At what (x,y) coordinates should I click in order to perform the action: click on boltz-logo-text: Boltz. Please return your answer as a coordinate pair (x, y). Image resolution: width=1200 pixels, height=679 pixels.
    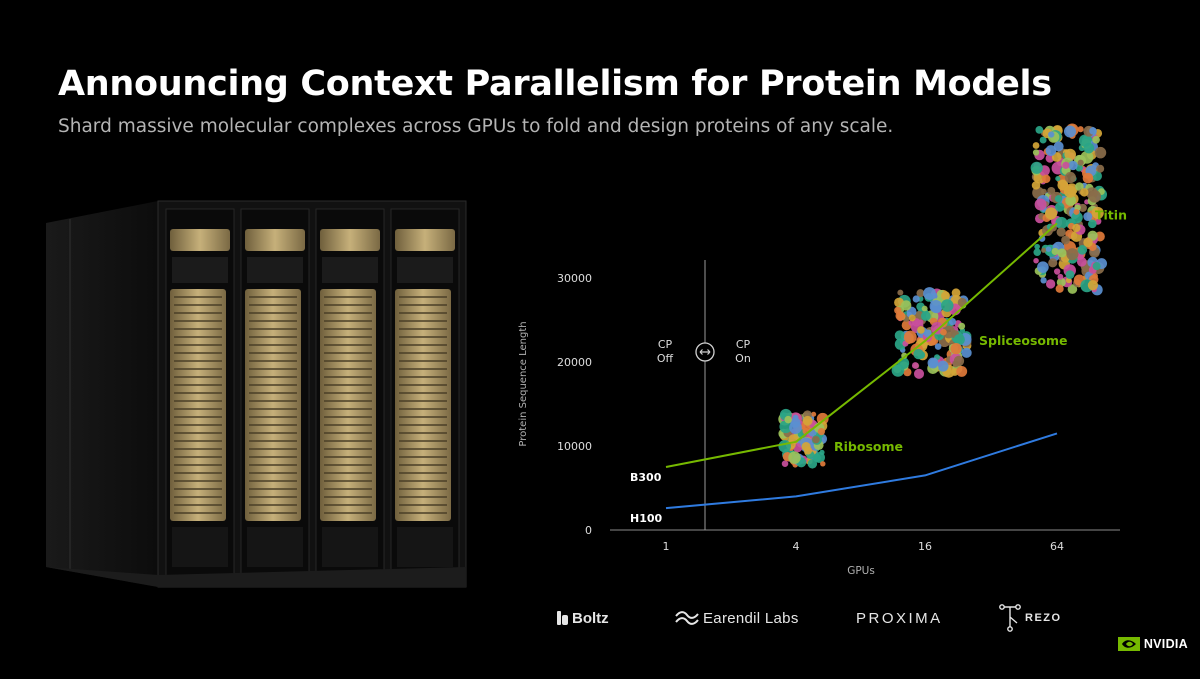
    Looking at the image, I should click on (590, 618).